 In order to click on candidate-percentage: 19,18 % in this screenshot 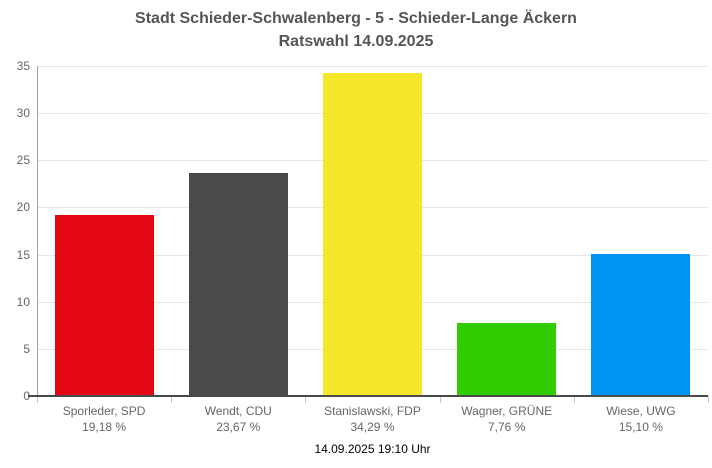, I will do `click(104, 427)`.